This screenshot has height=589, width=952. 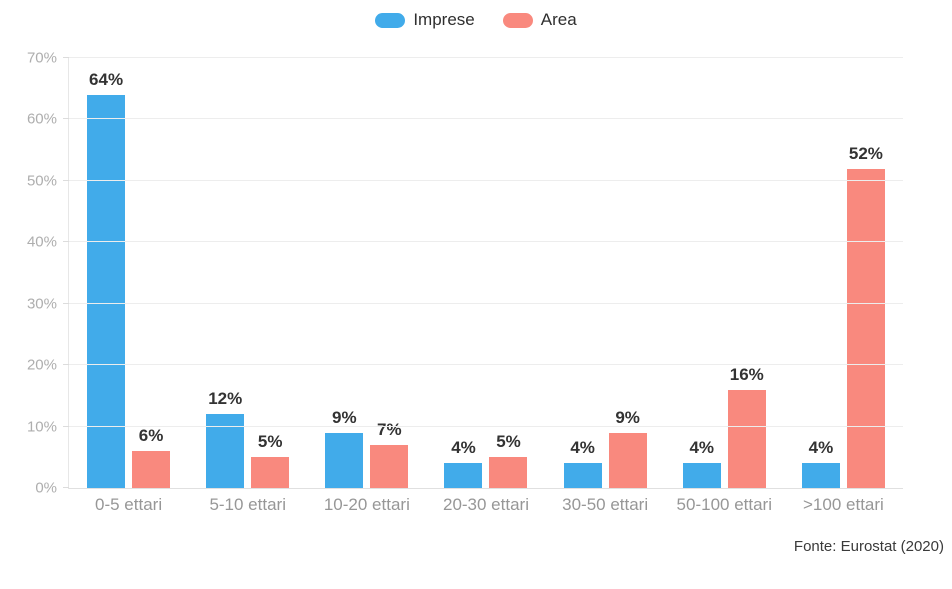 I want to click on bar-group: 4% 5%, so click(x=485, y=273).